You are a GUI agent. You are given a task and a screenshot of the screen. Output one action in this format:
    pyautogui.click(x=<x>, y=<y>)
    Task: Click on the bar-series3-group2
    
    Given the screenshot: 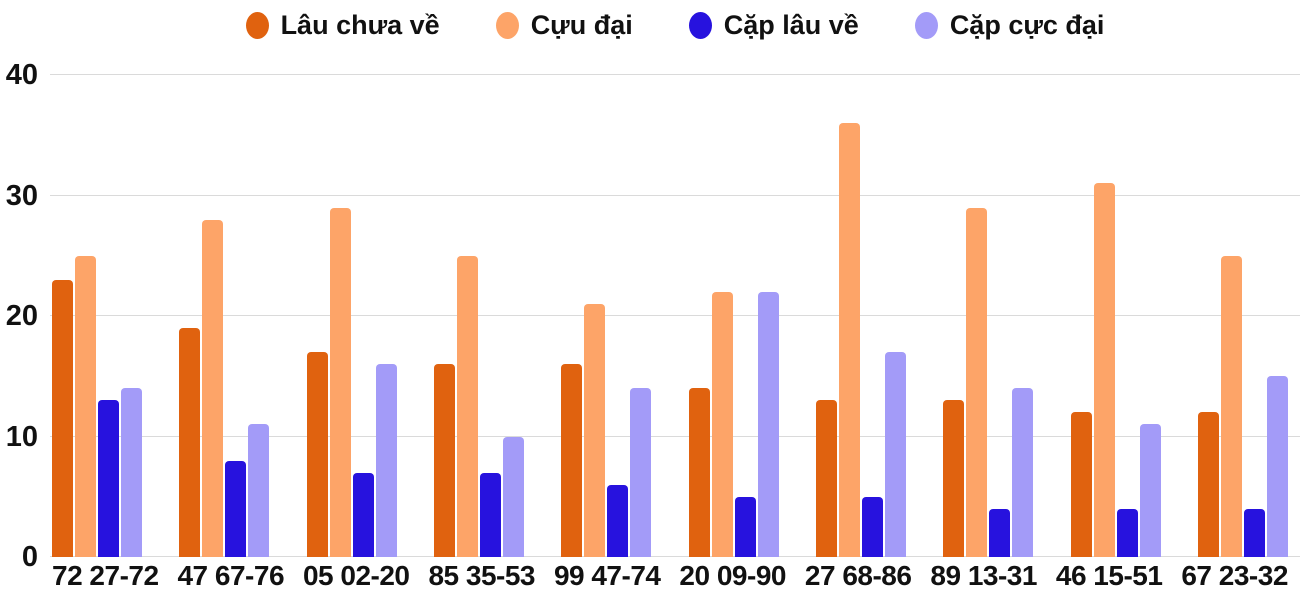 What is the action you would take?
    pyautogui.click(x=236, y=508)
    